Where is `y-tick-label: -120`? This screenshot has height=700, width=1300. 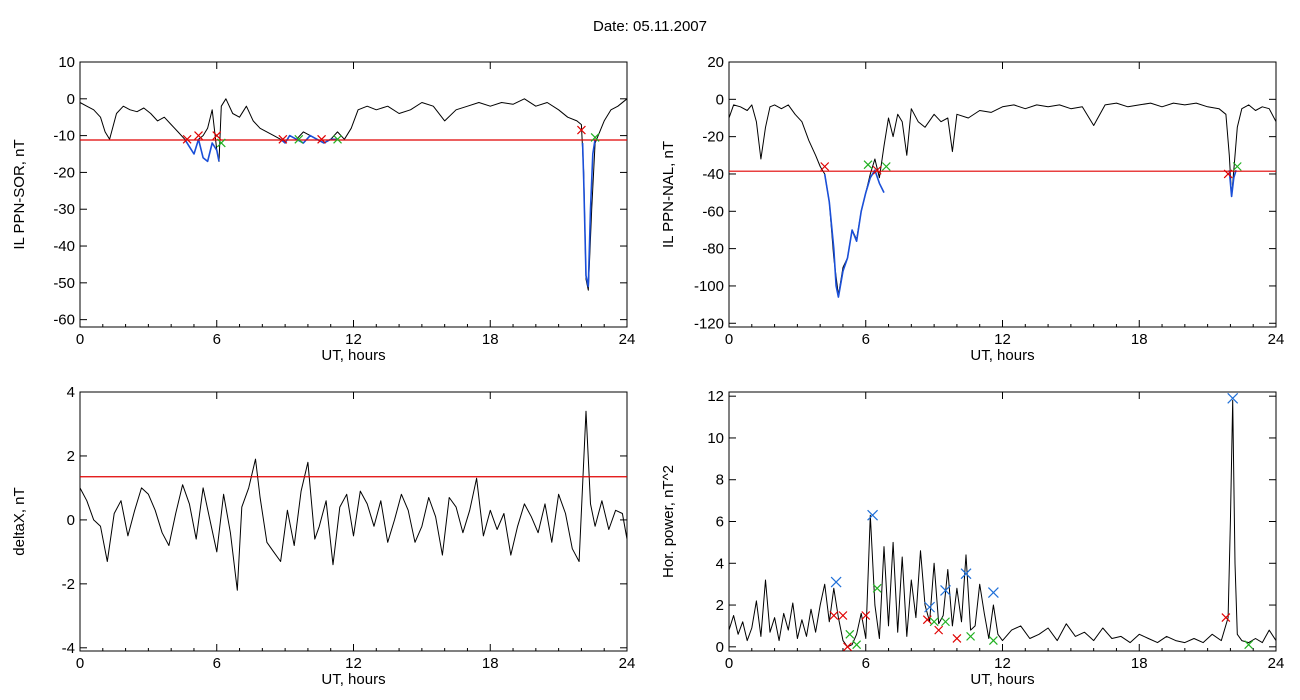 y-tick-label: -120 is located at coordinates (709, 323).